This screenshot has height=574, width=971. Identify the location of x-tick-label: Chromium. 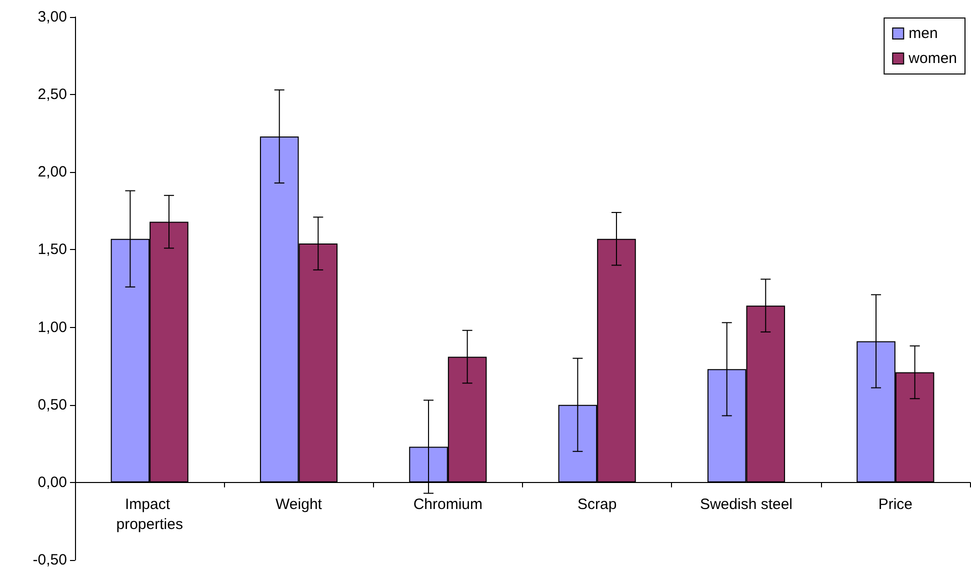
(448, 504).